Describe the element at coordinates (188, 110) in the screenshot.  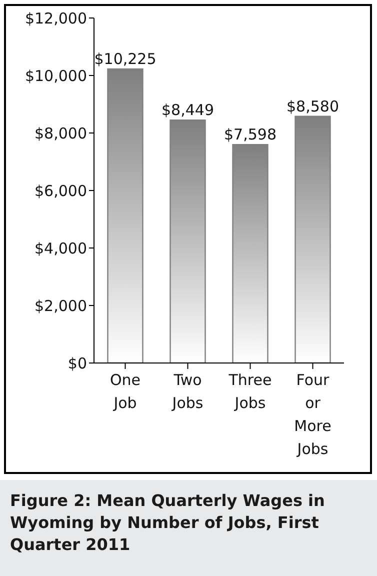
I see `data-label: $8,449` at that location.